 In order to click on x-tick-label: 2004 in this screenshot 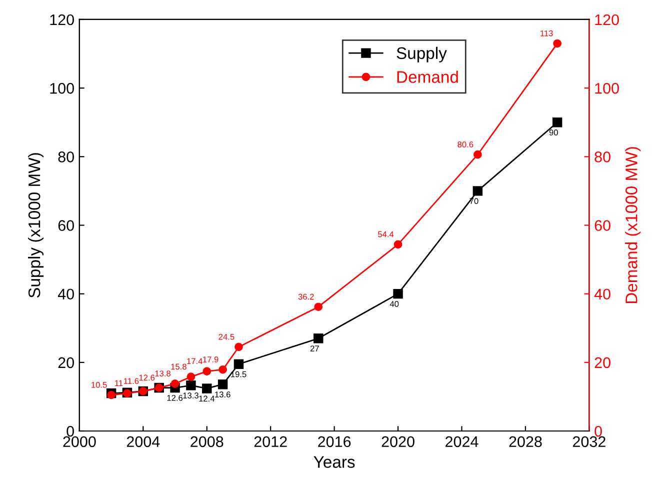, I will do `click(143, 442)`.